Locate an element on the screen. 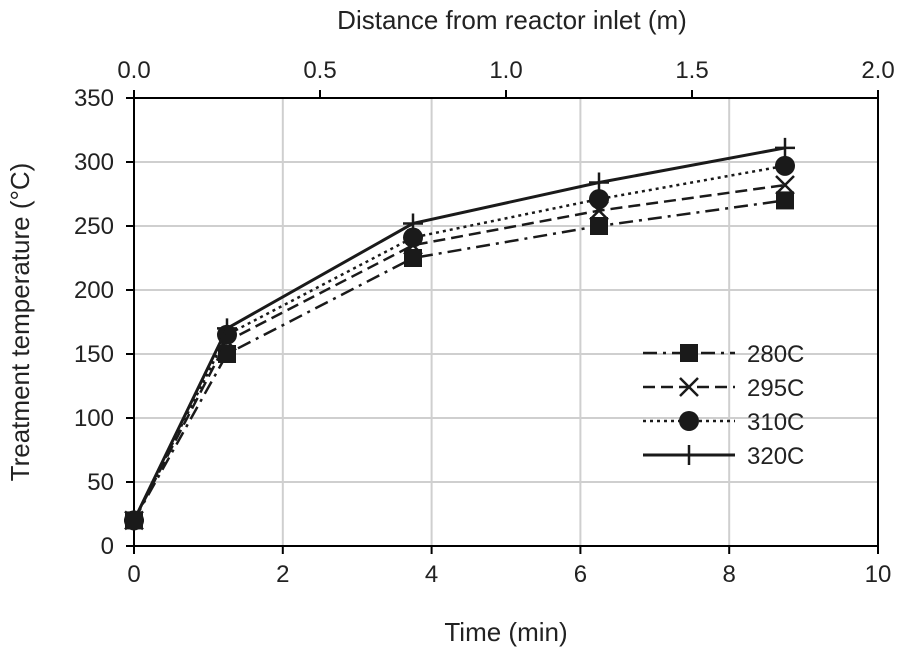 This screenshot has width=900, height=650. top-x-tick-label: 0.5 is located at coordinates (319, 70).